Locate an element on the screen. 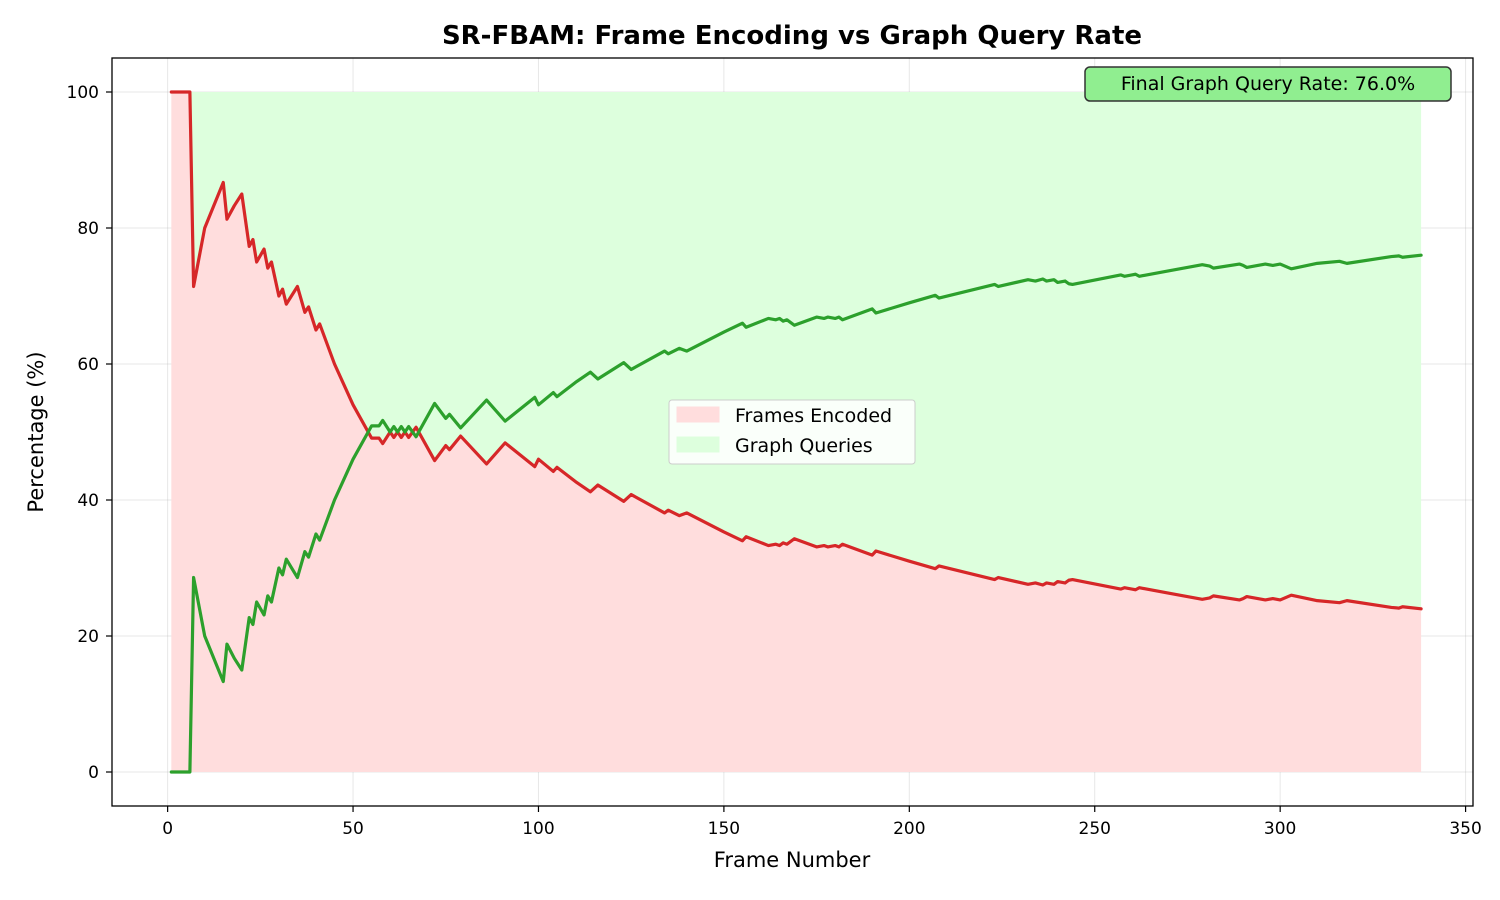 The width and height of the screenshot is (1500, 900). x-axis-label: Frame Number is located at coordinates (792, 860).